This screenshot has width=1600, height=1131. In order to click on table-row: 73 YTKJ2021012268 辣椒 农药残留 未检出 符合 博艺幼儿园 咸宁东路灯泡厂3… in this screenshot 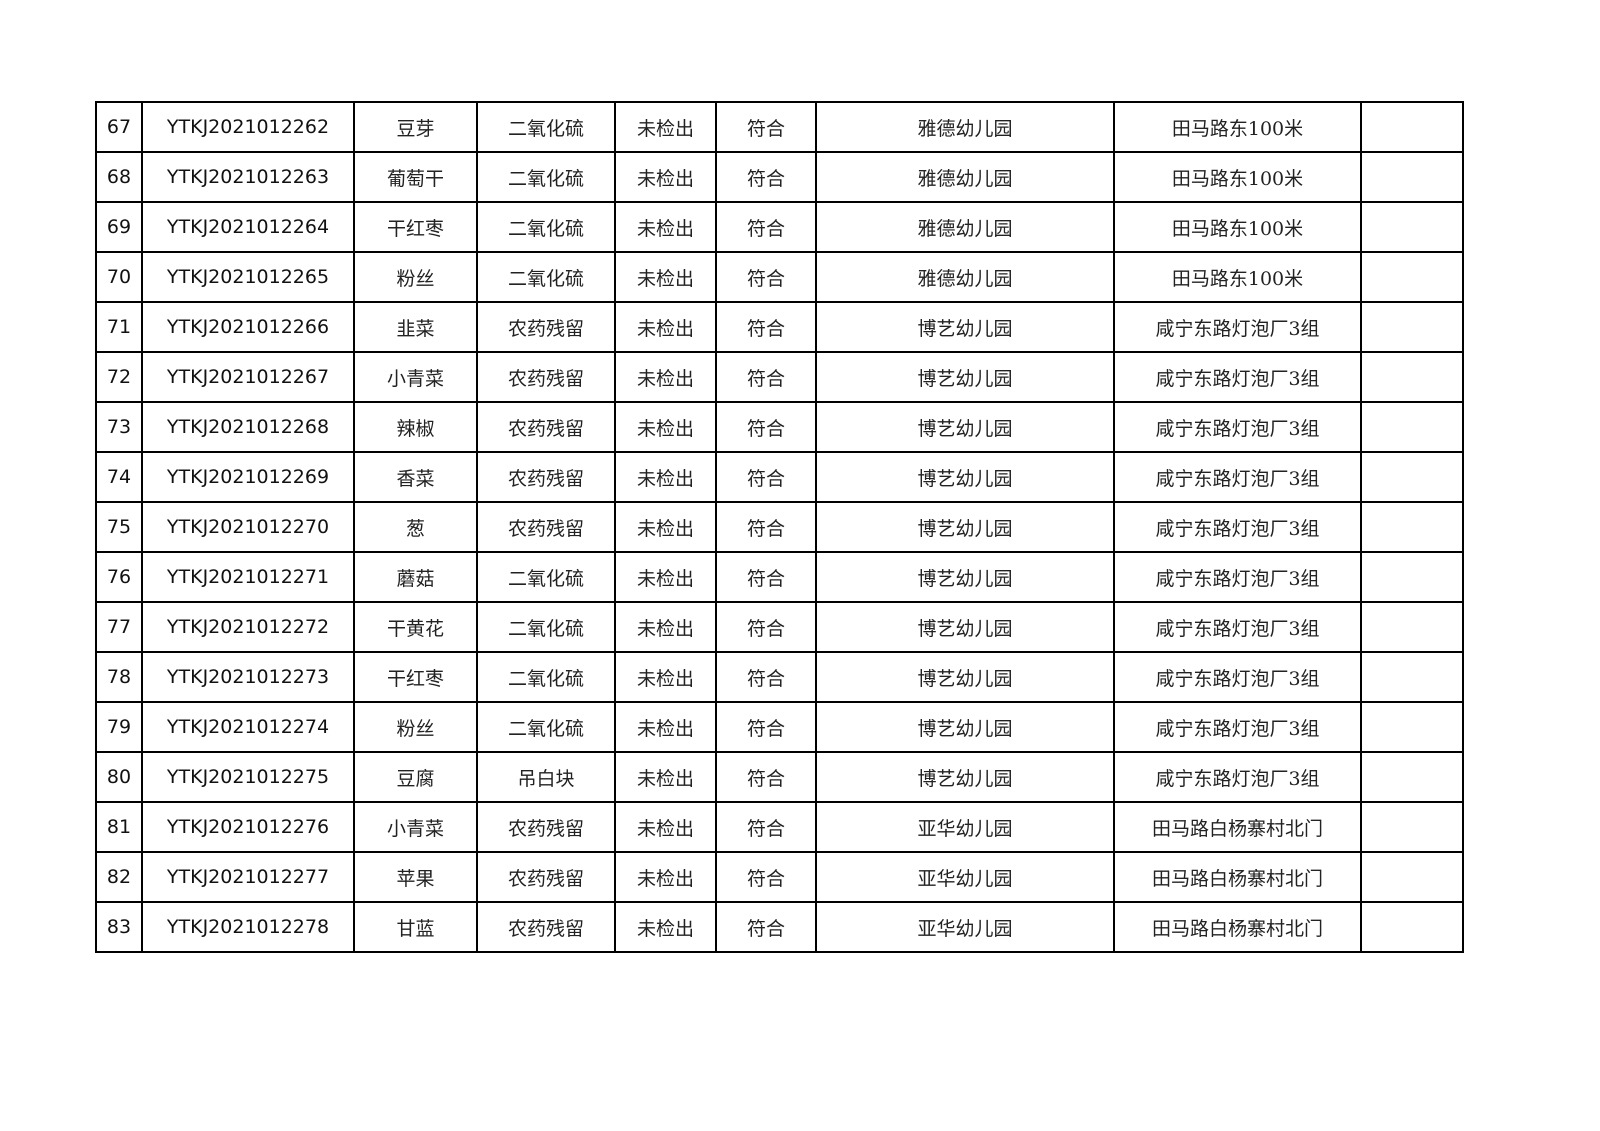, I will do `click(779, 427)`.